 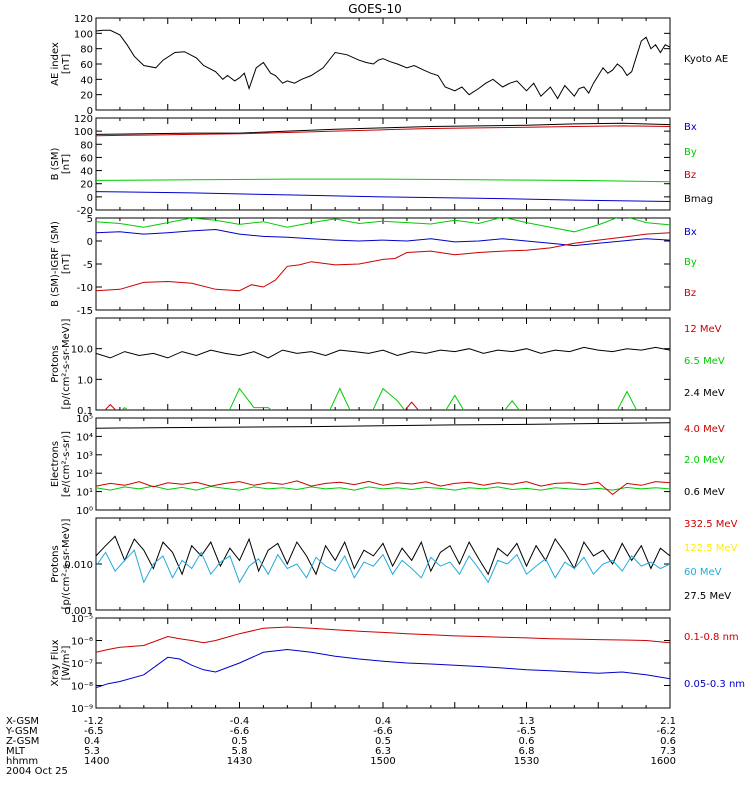 I want to click on legend-entry: 122.5 MeV, so click(x=711, y=548).